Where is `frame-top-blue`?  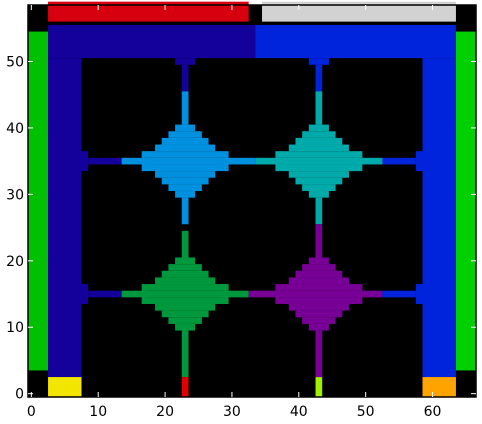
frame-top-blue is located at coordinates (355, 41).